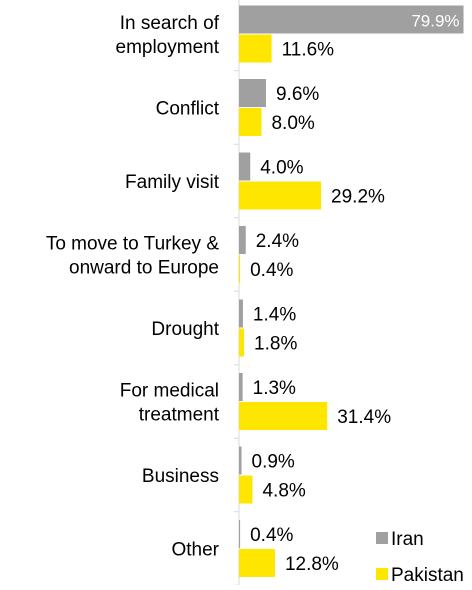  What do you see at coordinates (382, 574) in the screenshot?
I see `legend-swatch-pakistan` at bounding box center [382, 574].